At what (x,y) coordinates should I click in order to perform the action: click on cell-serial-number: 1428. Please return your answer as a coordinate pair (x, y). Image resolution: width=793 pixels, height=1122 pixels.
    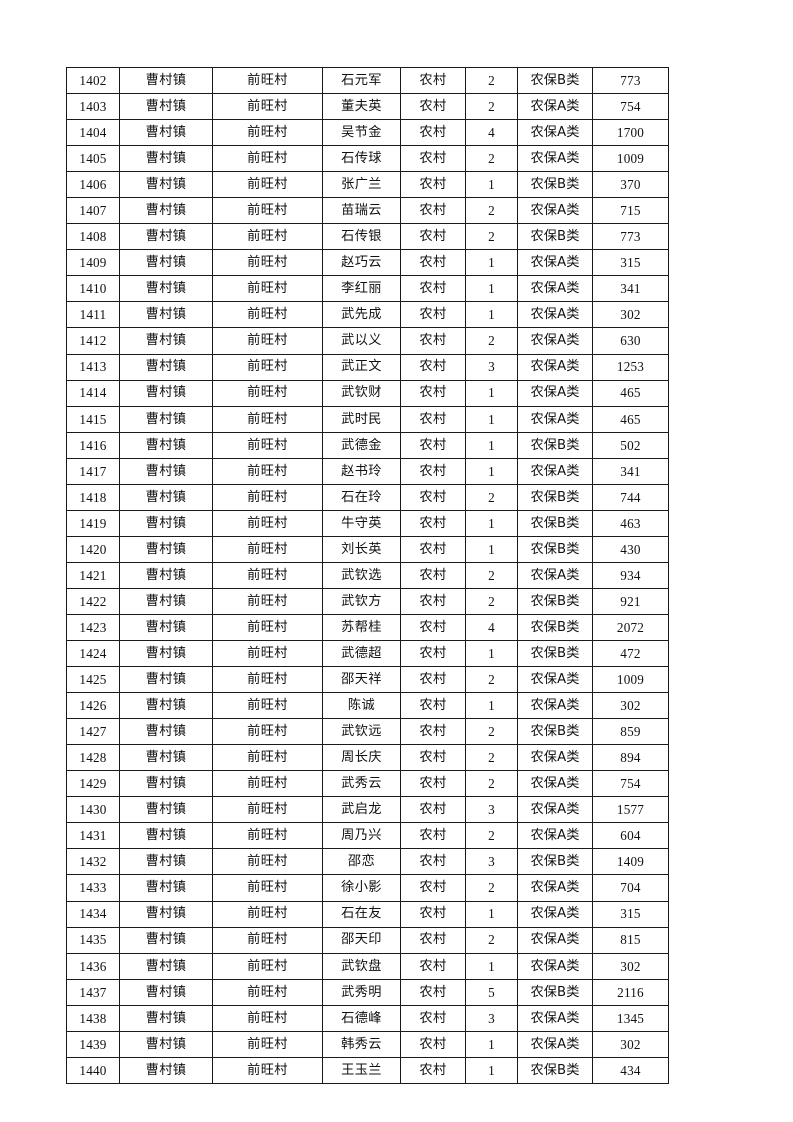
    Looking at the image, I should click on (93, 758).